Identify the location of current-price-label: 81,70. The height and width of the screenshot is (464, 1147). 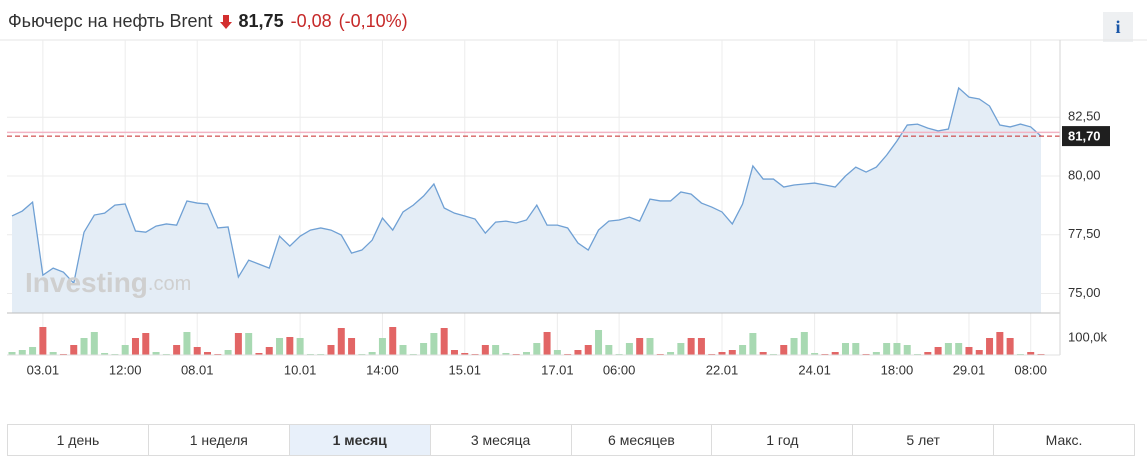
(1084, 136).